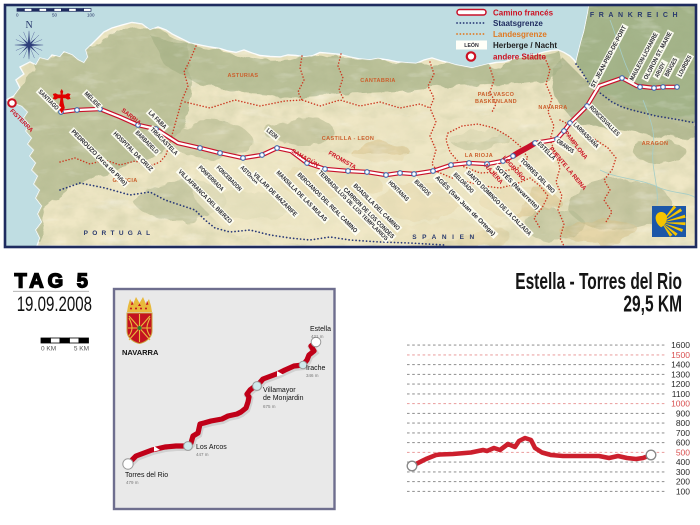 The width and height of the screenshot is (700, 525). Describe the element at coordinates (320, 329) in the screenshot. I see `svg-text: Estella` at that location.